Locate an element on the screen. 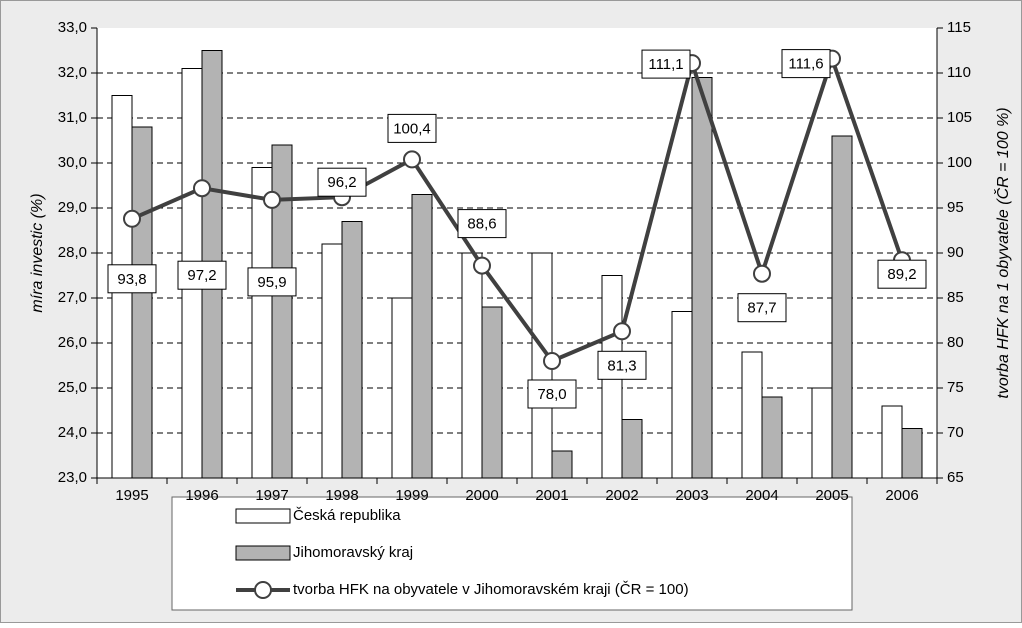 This screenshot has width=1022, height=628. x-tick-label: 2006 is located at coordinates (901, 495).